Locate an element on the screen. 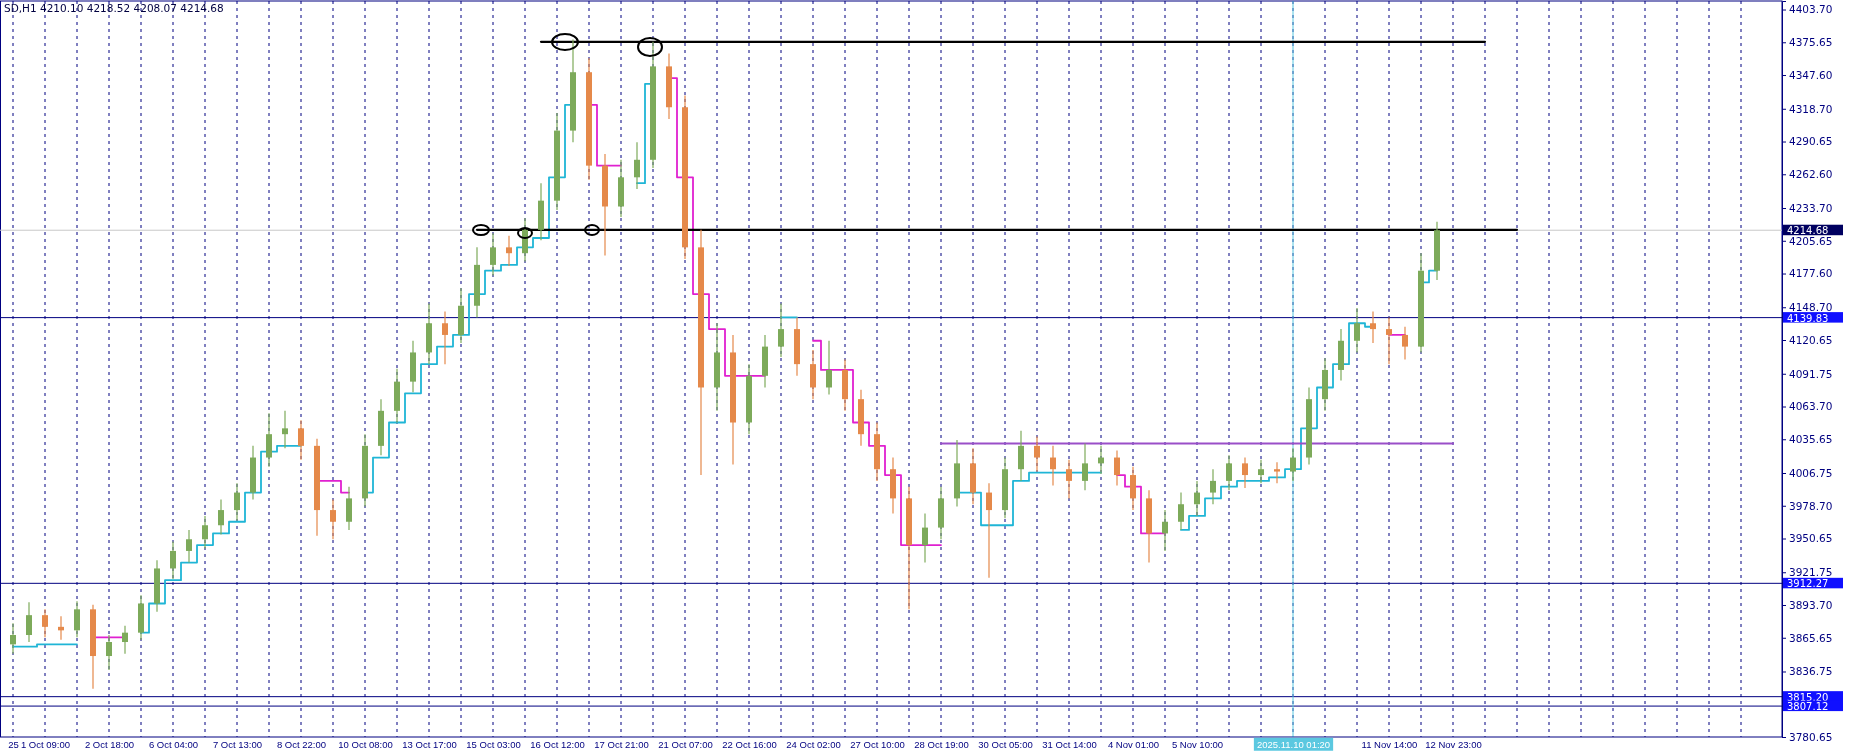 The image size is (1867, 753). y-tick-label: 4205.65 is located at coordinates (1811, 240).